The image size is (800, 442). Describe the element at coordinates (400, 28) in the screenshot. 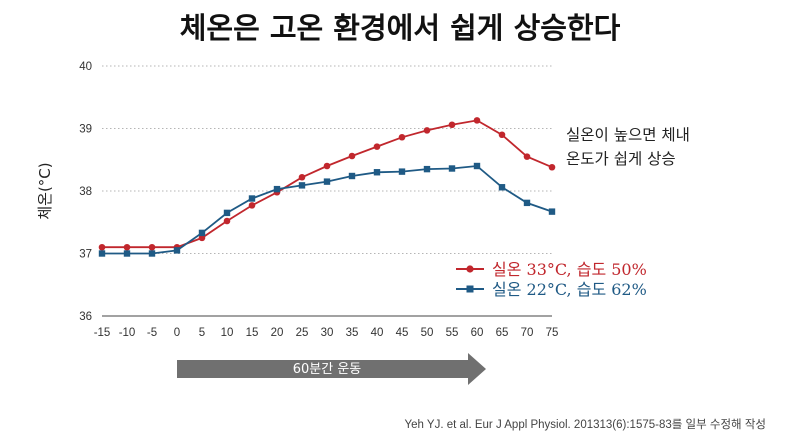

I see `chart-title: 체온은 고온 환경에서 쉽게 상승한다` at that location.